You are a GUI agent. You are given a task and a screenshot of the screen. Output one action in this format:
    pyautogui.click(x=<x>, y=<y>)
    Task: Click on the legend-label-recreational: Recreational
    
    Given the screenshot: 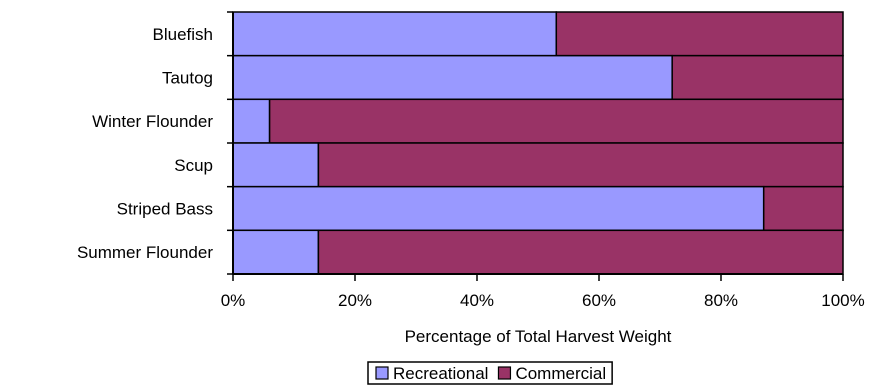 What is the action you would take?
    pyautogui.click(x=440, y=373)
    